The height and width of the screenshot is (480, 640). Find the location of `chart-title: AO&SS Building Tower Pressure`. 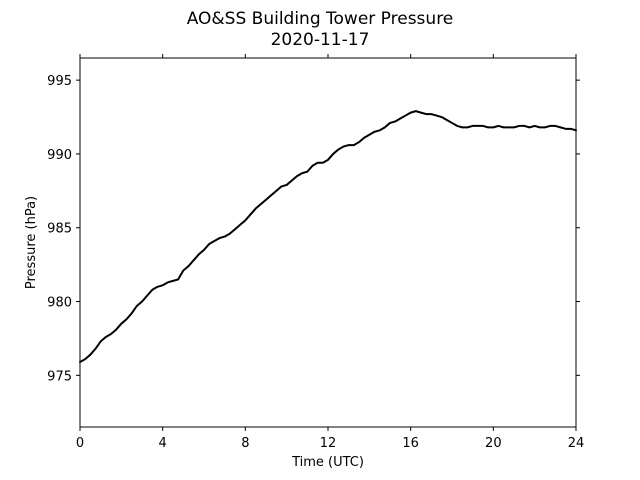

chart-title: AO&SS Building Tower Pressure is located at coordinates (320, 19).